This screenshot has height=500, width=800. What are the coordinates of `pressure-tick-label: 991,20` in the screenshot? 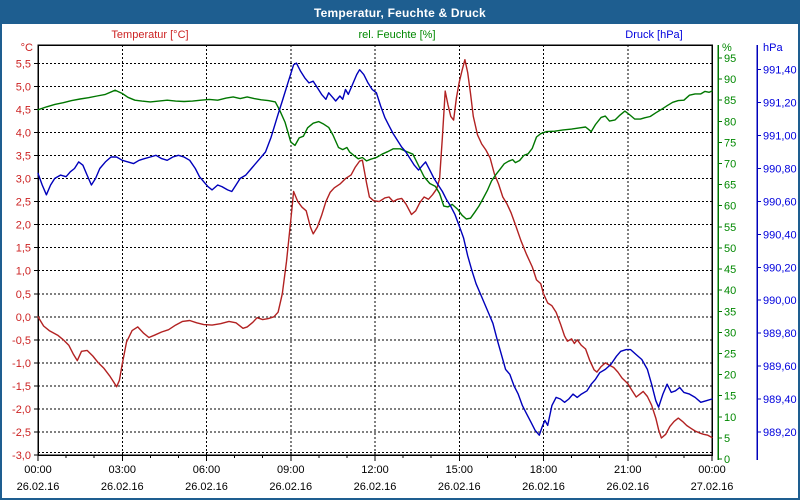 It's located at (780, 104).